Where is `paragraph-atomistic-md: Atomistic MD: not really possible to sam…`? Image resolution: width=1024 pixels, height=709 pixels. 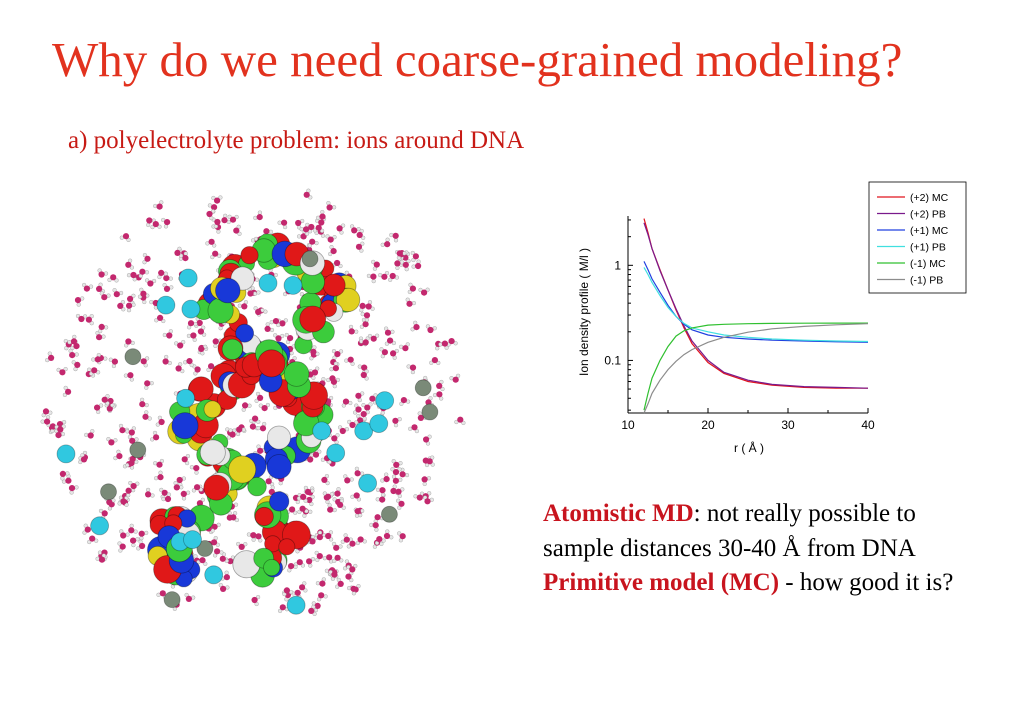
paragraph-atomistic-md: Atomistic MD: not really possible to sam… is located at coordinates (763, 531).